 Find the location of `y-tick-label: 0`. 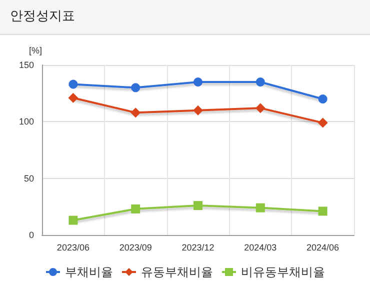

y-tick-label: 0 is located at coordinates (31, 235).